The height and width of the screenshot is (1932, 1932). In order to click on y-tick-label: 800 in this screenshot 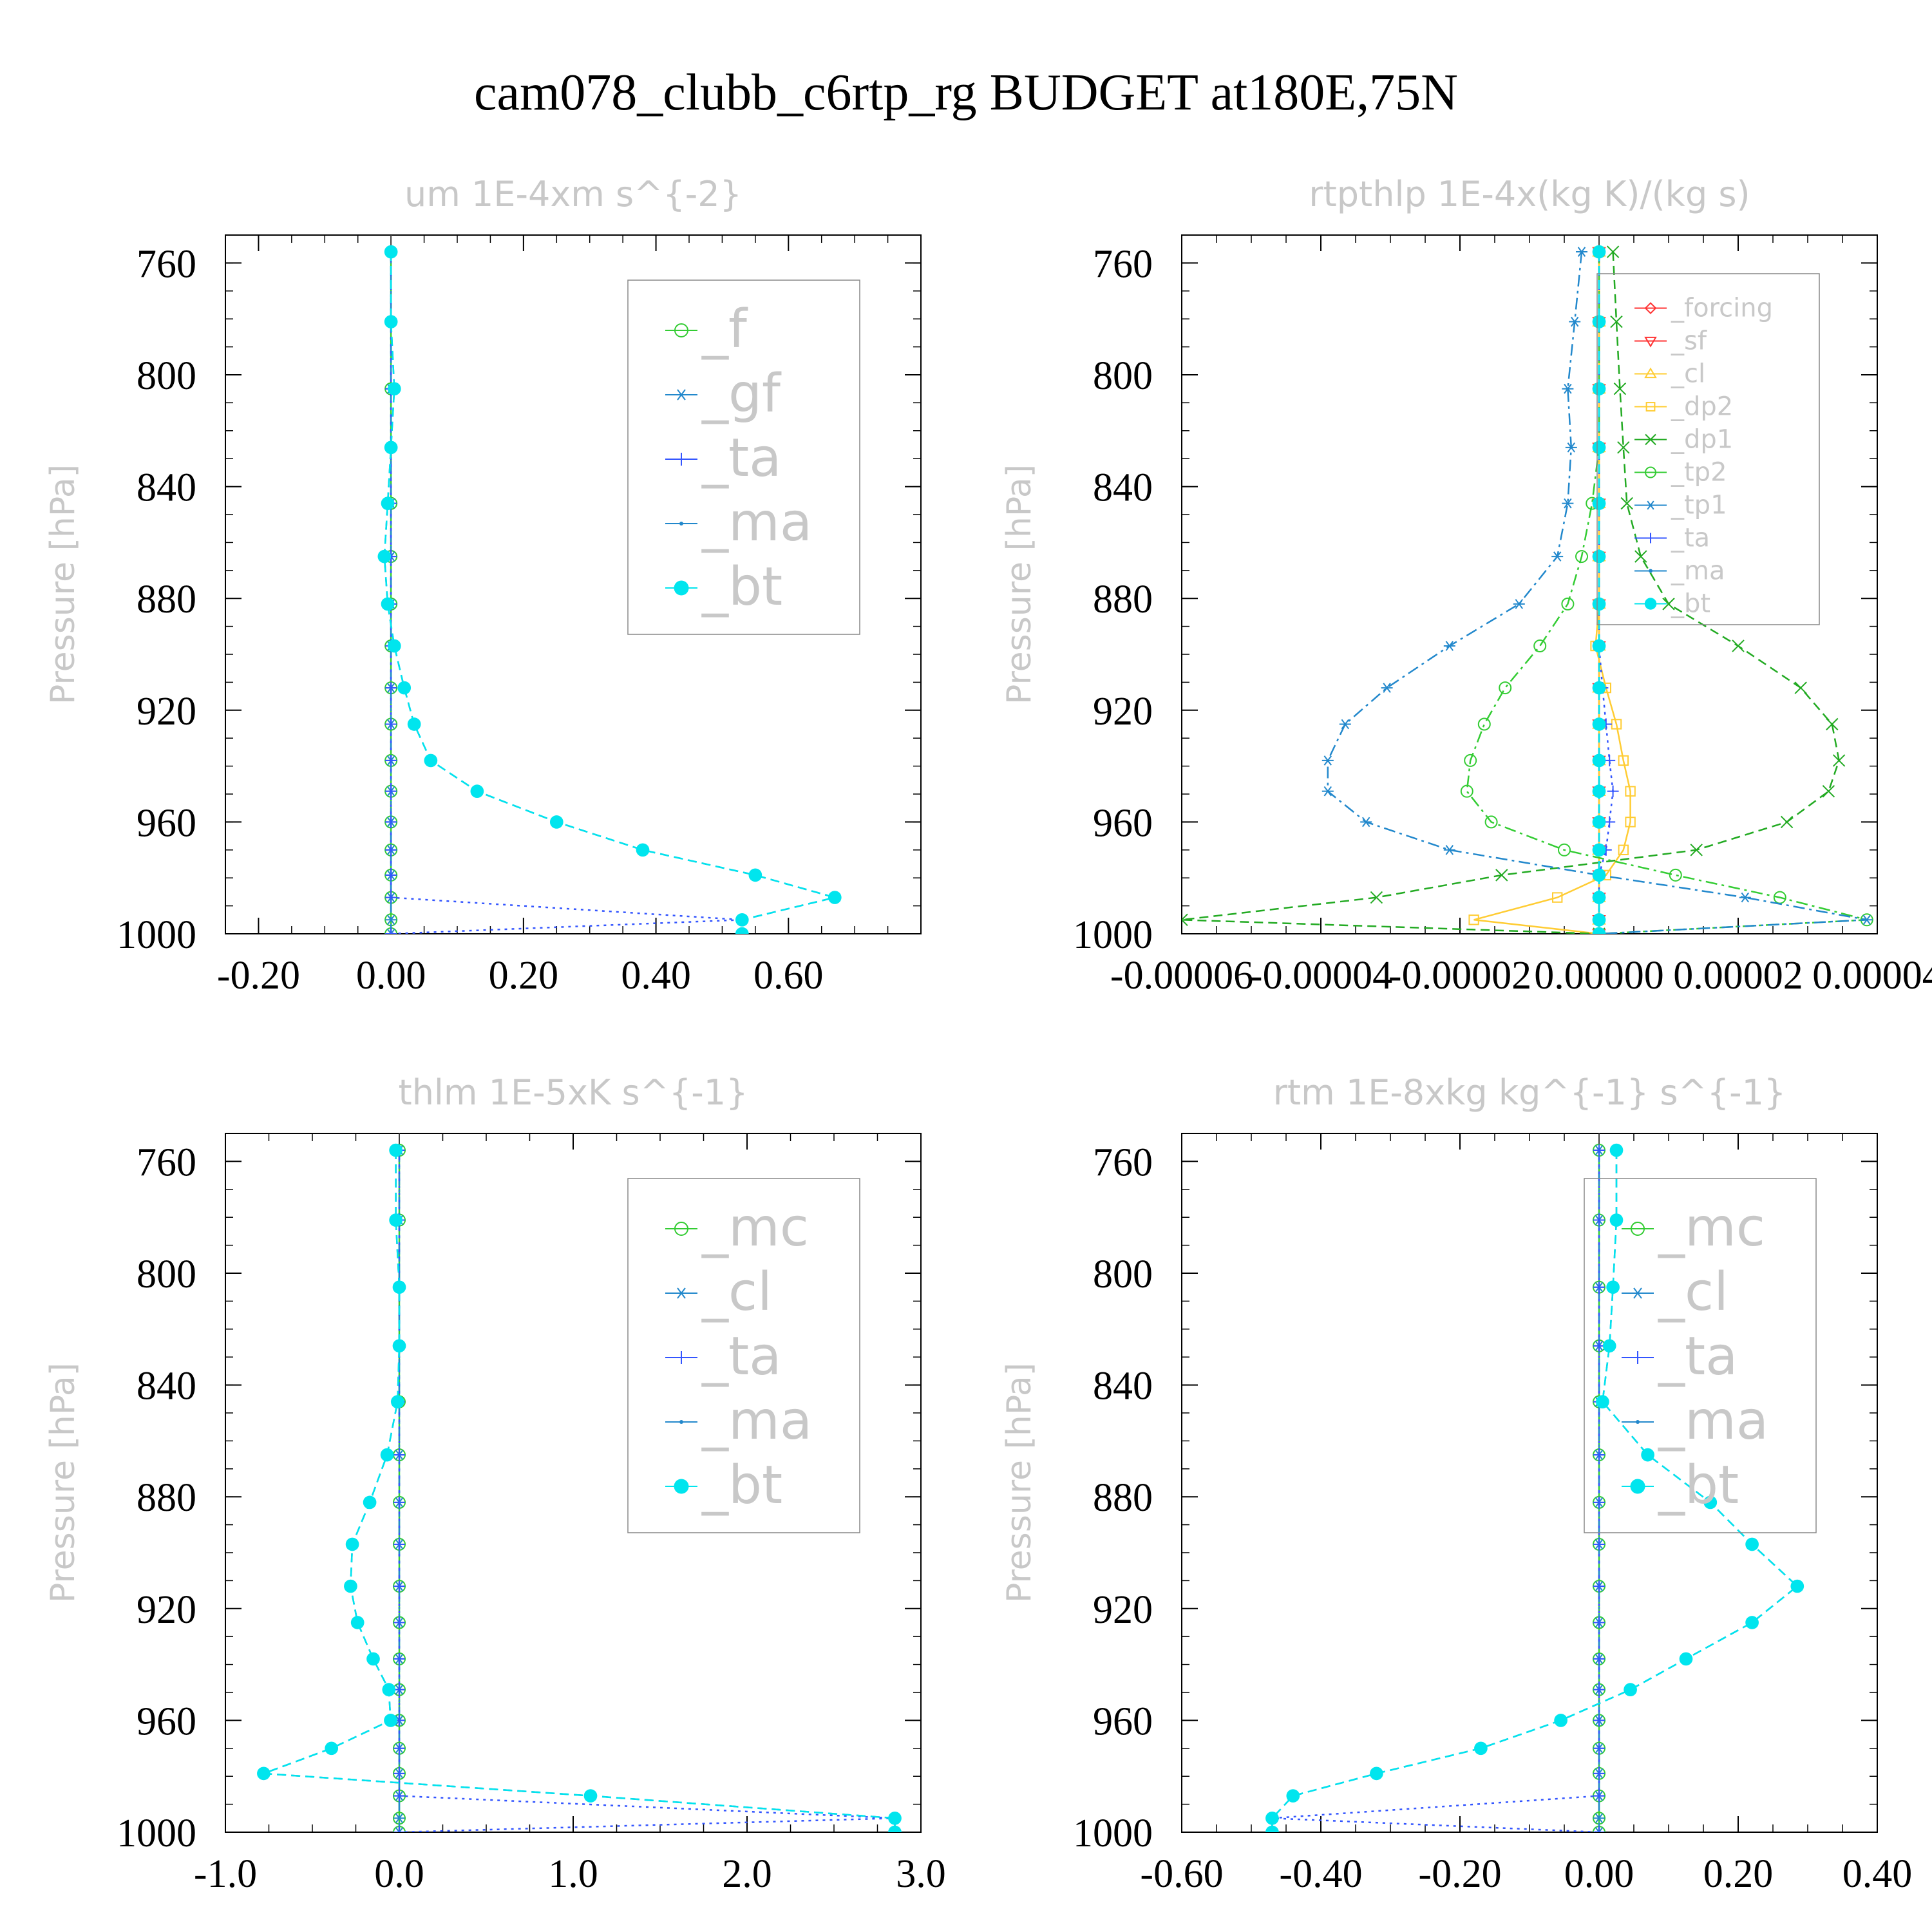, I will do `click(1123, 376)`.